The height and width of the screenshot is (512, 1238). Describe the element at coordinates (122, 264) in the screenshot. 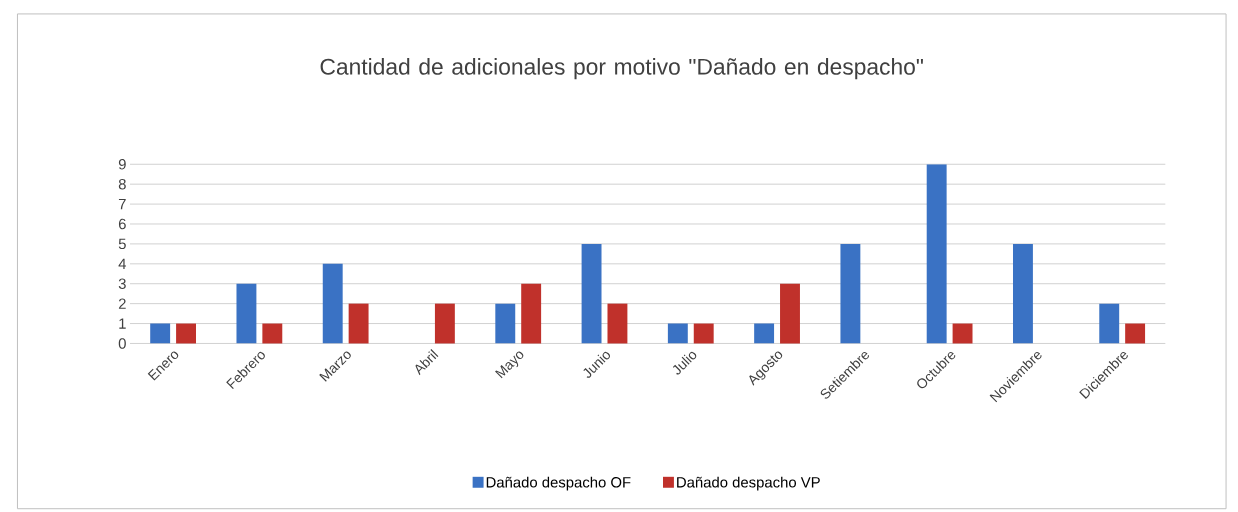

I see `y-tick-label: 4` at that location.